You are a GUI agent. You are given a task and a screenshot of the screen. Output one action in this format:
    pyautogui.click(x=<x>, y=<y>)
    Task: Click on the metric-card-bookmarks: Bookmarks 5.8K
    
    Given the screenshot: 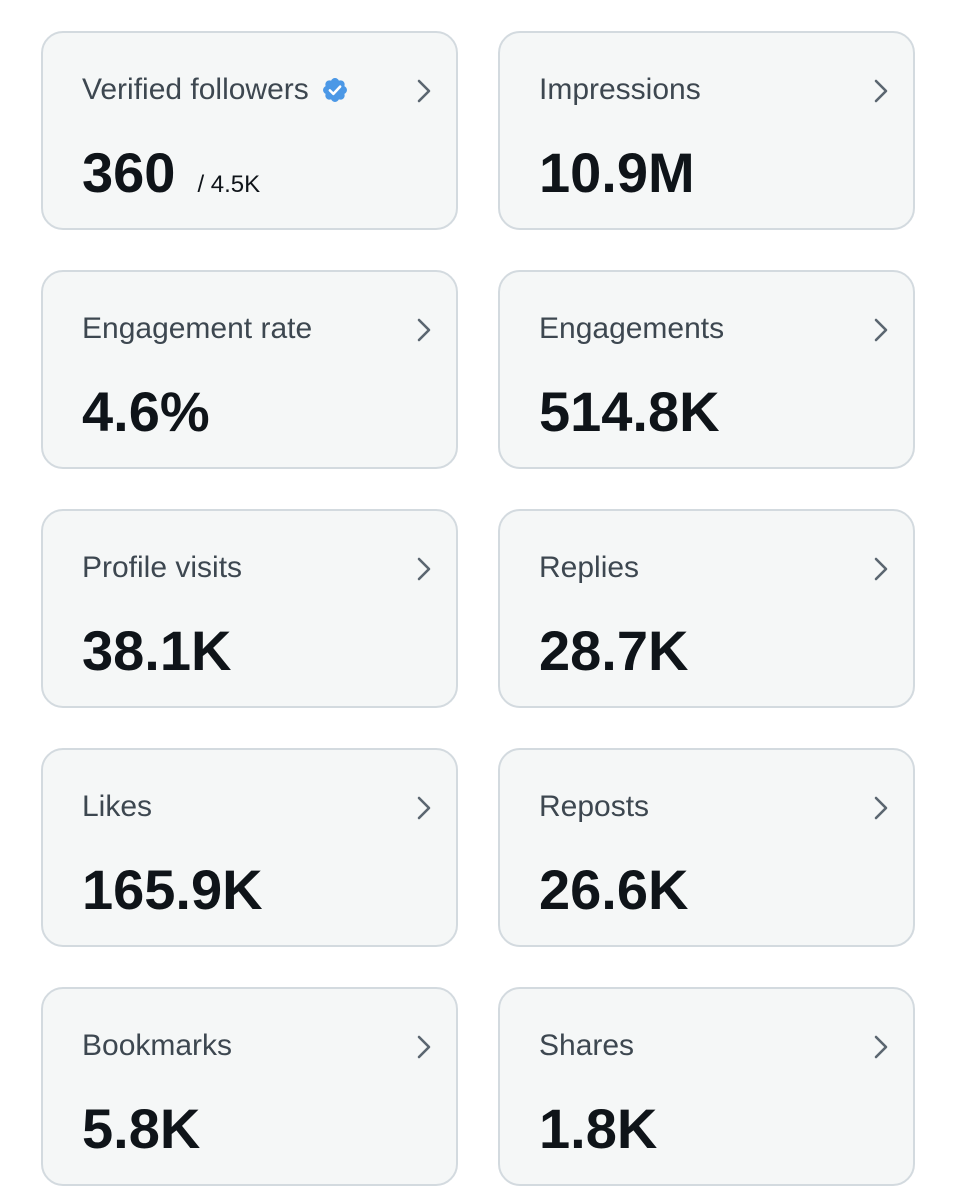 What is the action you would take?
    pyautogui.click(x=249, y=1086)
    